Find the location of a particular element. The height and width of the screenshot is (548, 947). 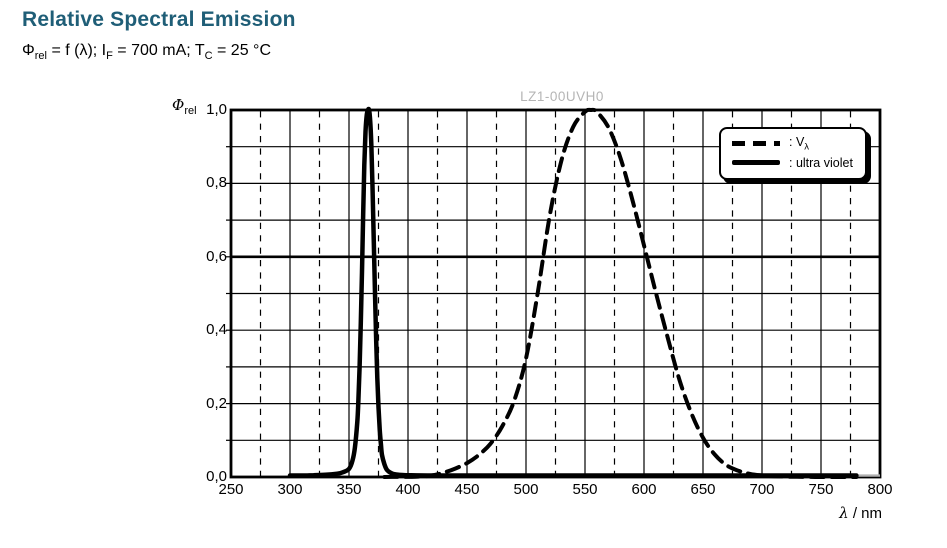

x-tick-label: 600 is located at coordinates (644, 489).